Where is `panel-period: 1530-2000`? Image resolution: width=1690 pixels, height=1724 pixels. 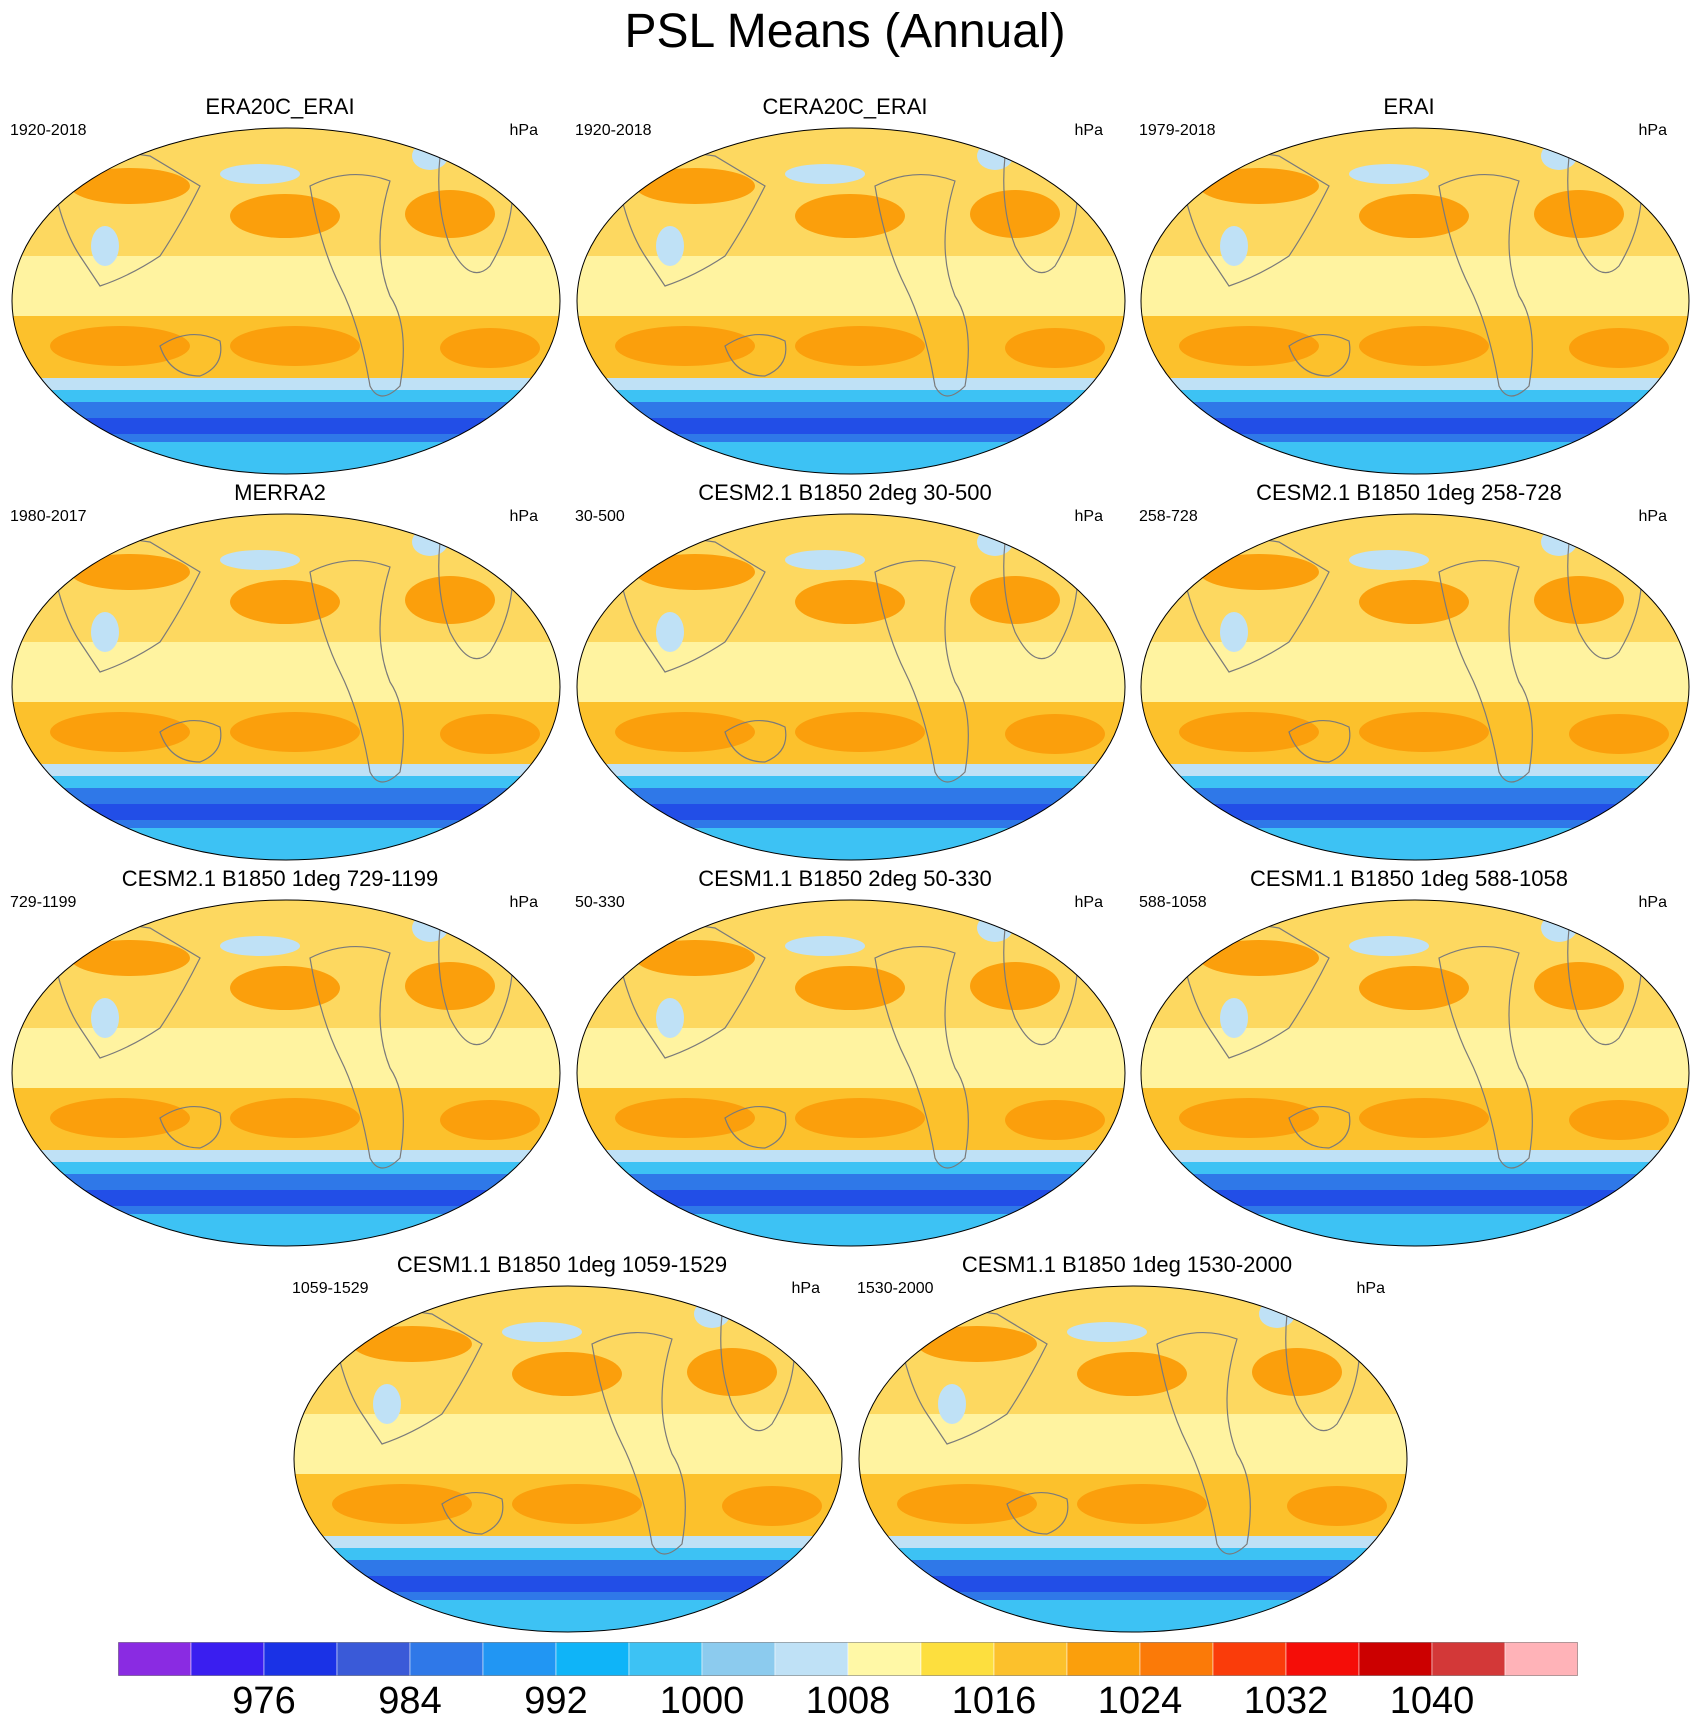 panel-period: 1530-2000 is located at coordinates (895, 1288).